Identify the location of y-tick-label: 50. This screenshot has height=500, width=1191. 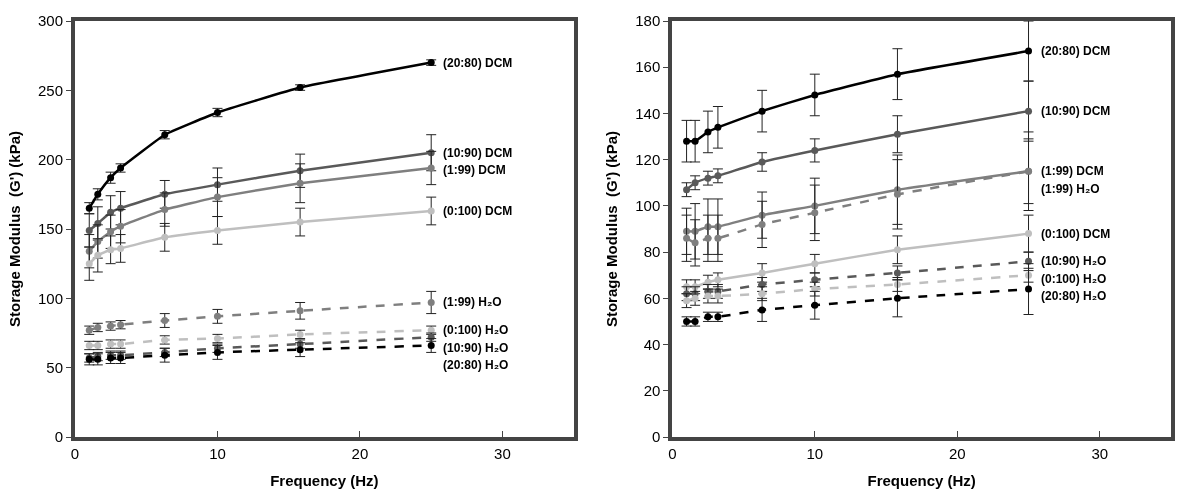
(54, 367).